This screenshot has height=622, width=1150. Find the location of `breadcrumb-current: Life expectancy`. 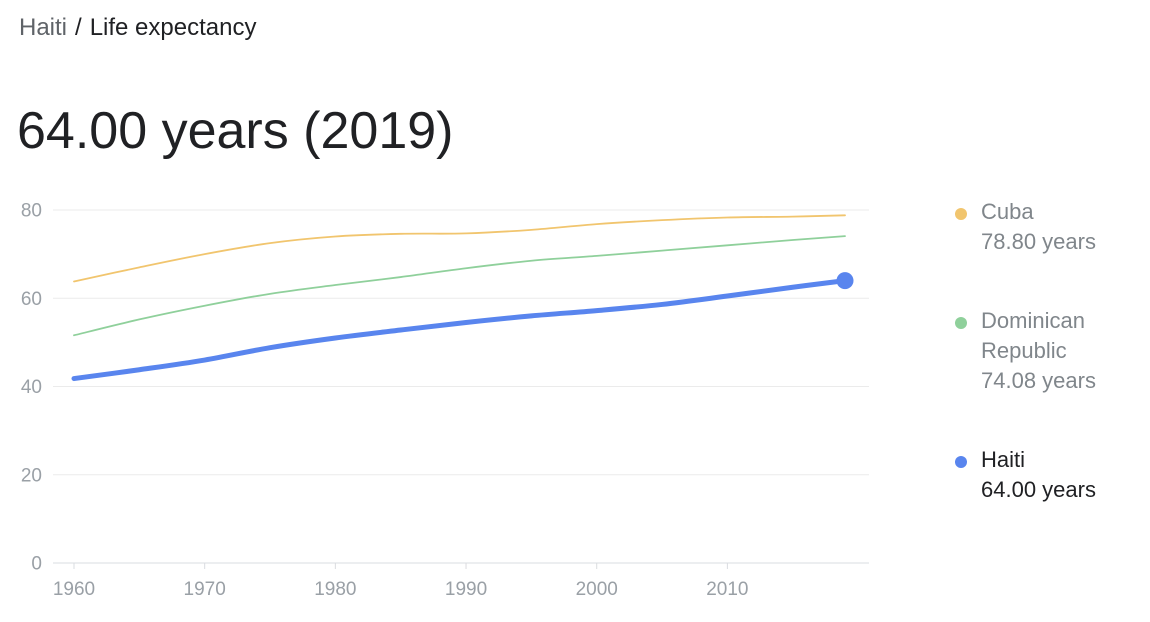

breadcrumb-current: Life expectancy is located at coordinates (173, 27).